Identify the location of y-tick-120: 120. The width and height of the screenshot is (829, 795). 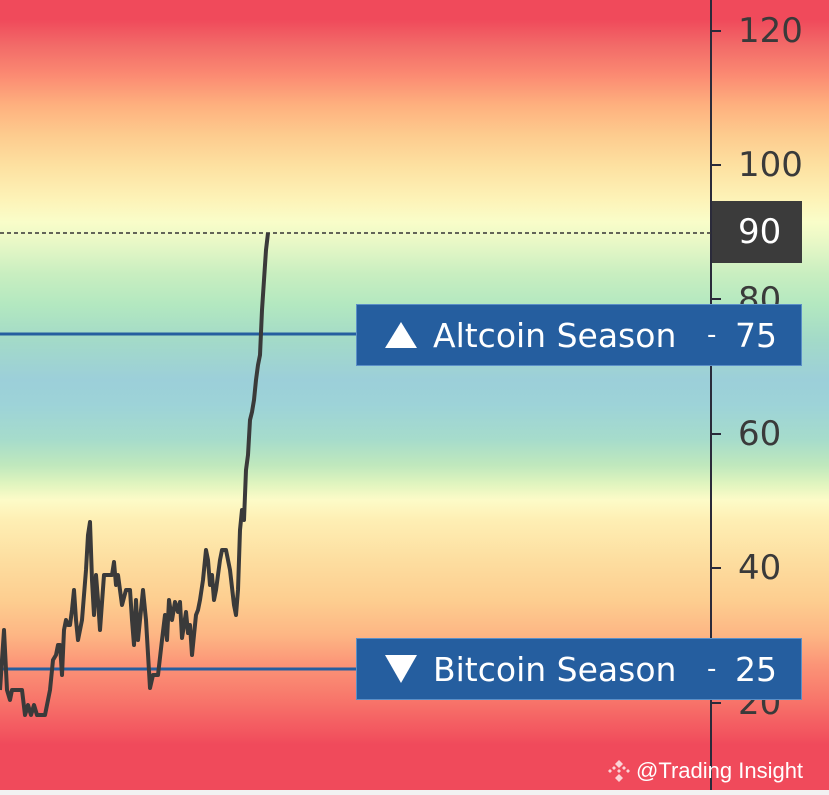
(770, 31).